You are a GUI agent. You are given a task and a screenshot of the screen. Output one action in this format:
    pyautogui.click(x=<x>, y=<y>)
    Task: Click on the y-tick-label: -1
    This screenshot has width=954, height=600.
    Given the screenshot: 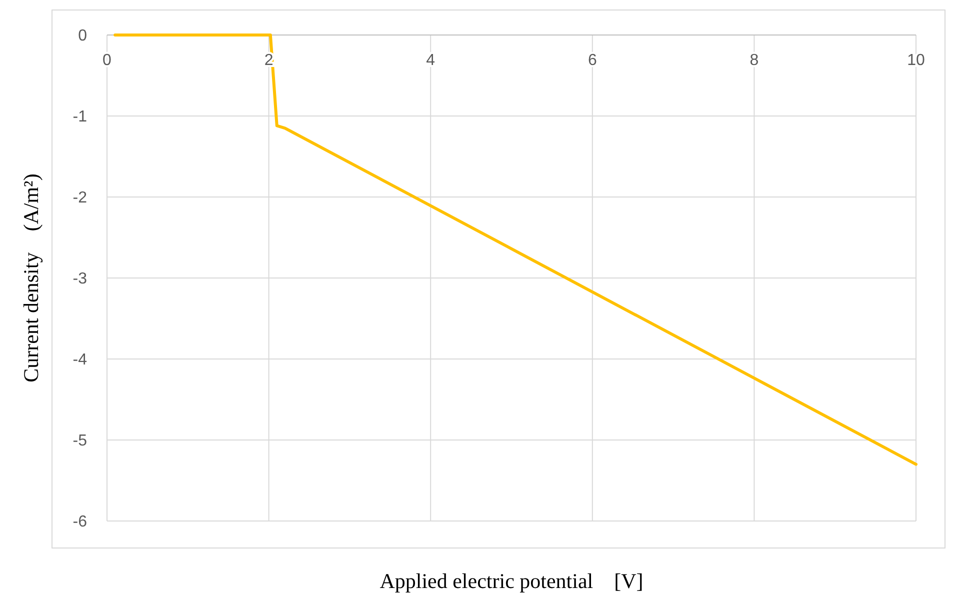 What is the action you would take?
    pyautogui.click(x=80, y=117)
    